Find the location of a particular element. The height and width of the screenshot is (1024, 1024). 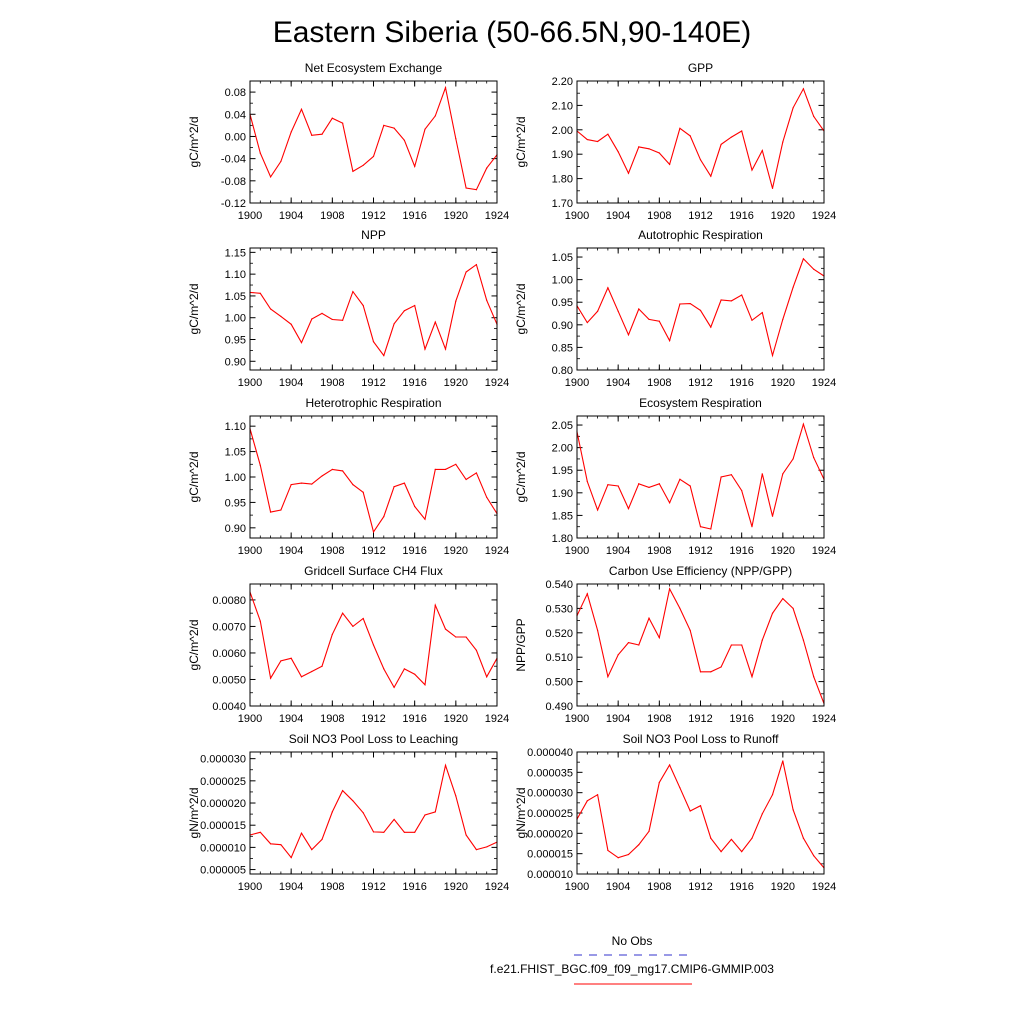

y-tick-label: 1.95 is located at coordinates (562, 471).